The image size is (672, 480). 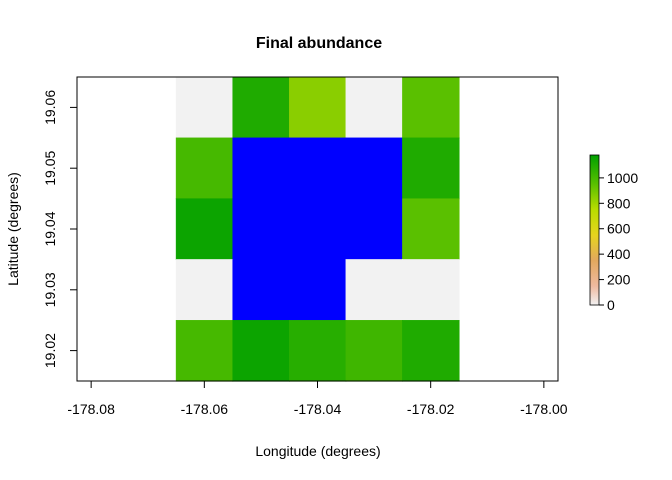 I want to click on legend-tick-label: 1000, so click(x=622, y=178).